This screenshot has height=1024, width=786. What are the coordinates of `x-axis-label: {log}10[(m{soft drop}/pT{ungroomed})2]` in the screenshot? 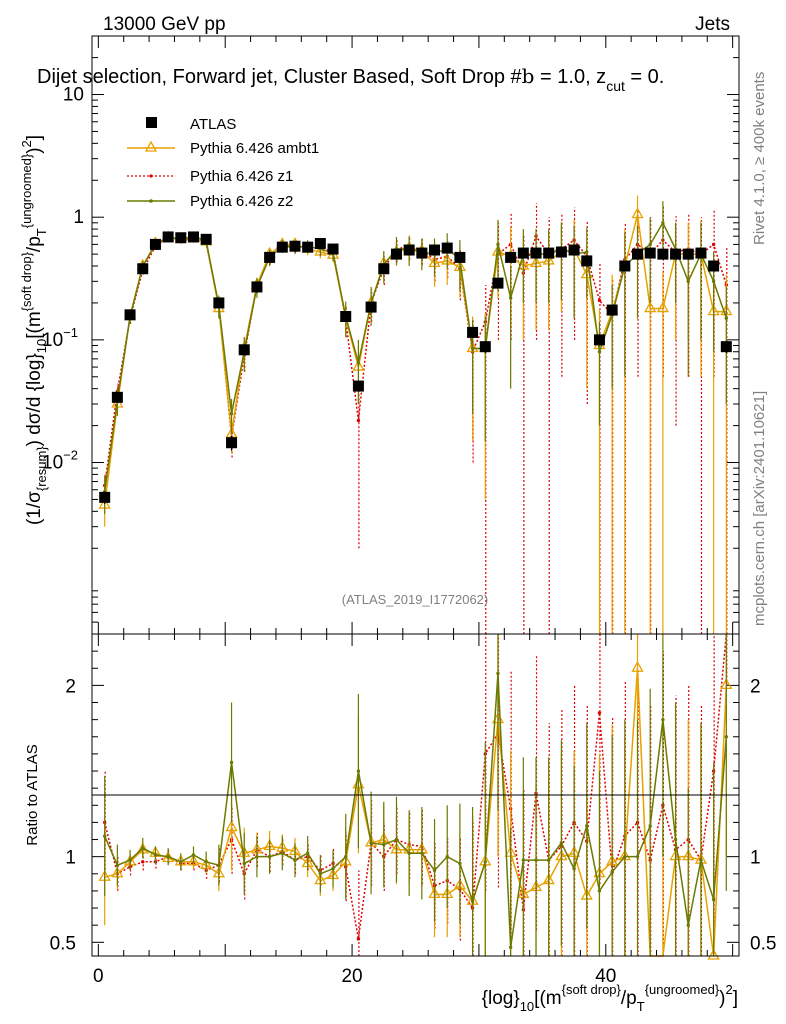 It's located at (610, 998).